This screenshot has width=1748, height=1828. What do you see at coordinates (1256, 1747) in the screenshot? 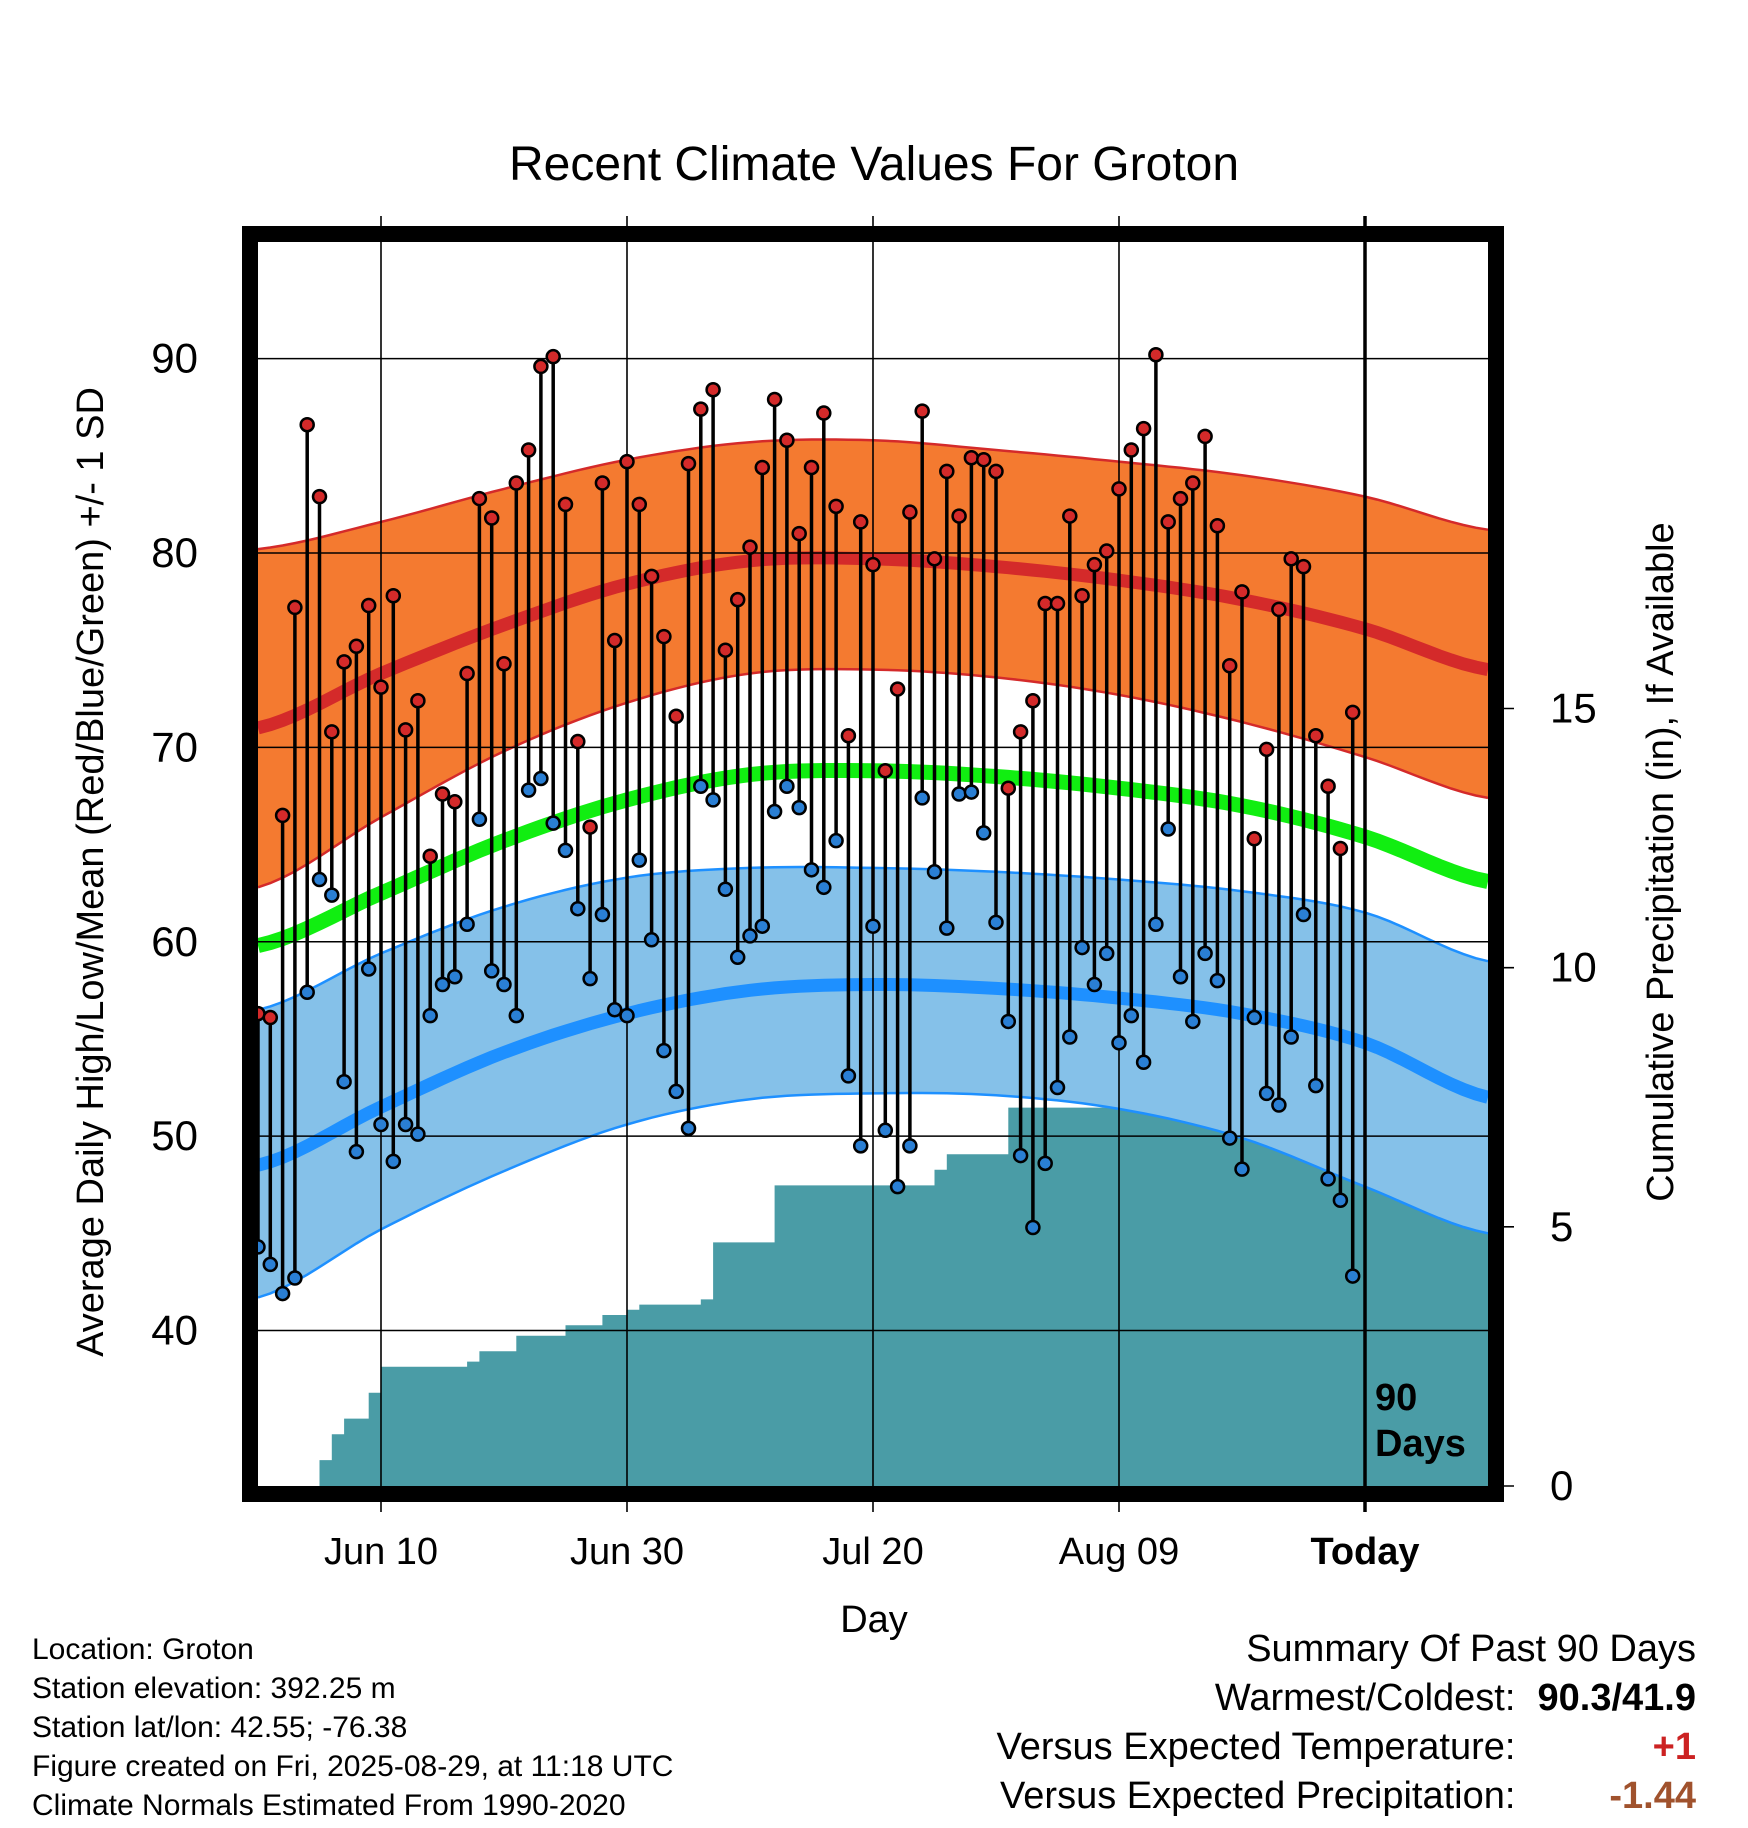
I see `temp-label: Versus Expected Temperature:` at bounding box center [1256, 1747].